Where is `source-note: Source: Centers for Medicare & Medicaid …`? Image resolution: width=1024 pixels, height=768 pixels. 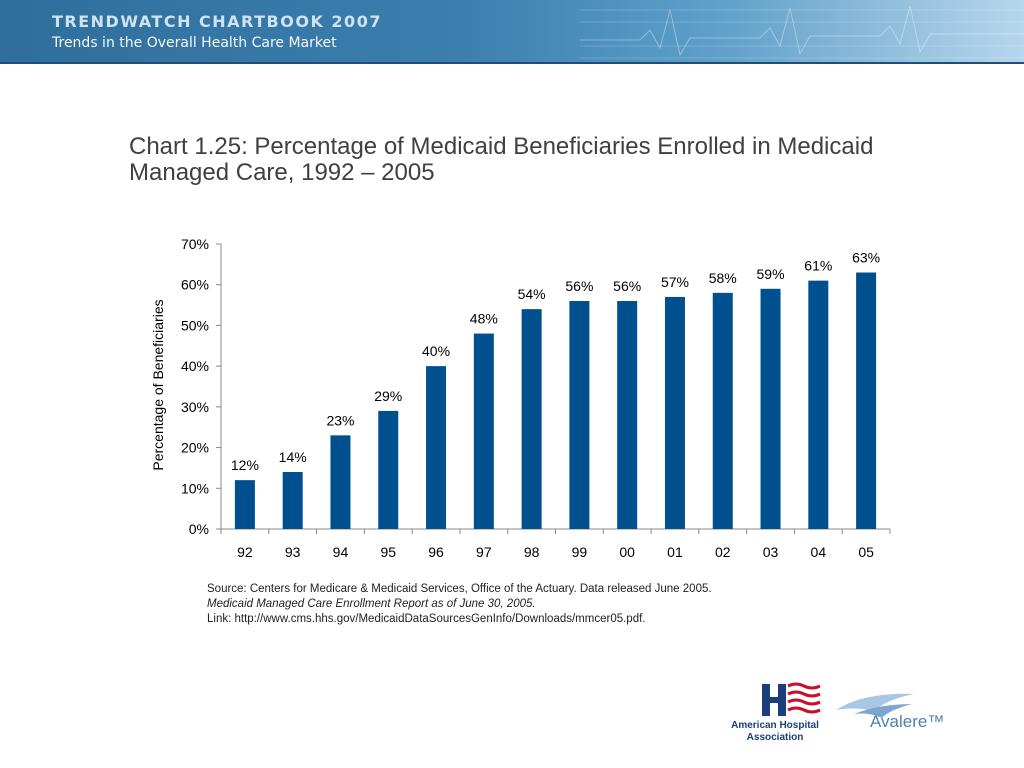 source-note: Source: Centers for Medicare & Medicaid … is located at coordinates (557, 604).